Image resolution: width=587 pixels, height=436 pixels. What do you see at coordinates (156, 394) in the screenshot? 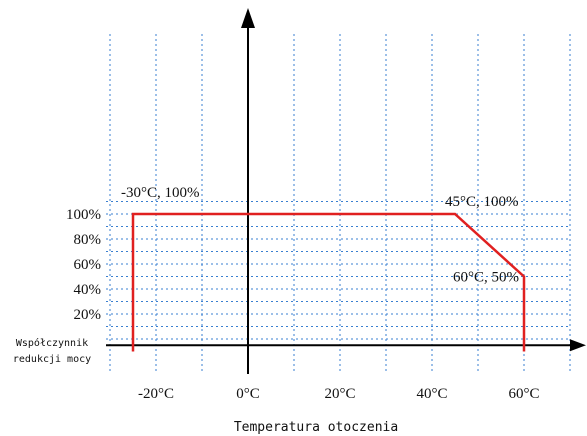
I see `x-tick-label: -20°C` at bounding box center [156, 394].